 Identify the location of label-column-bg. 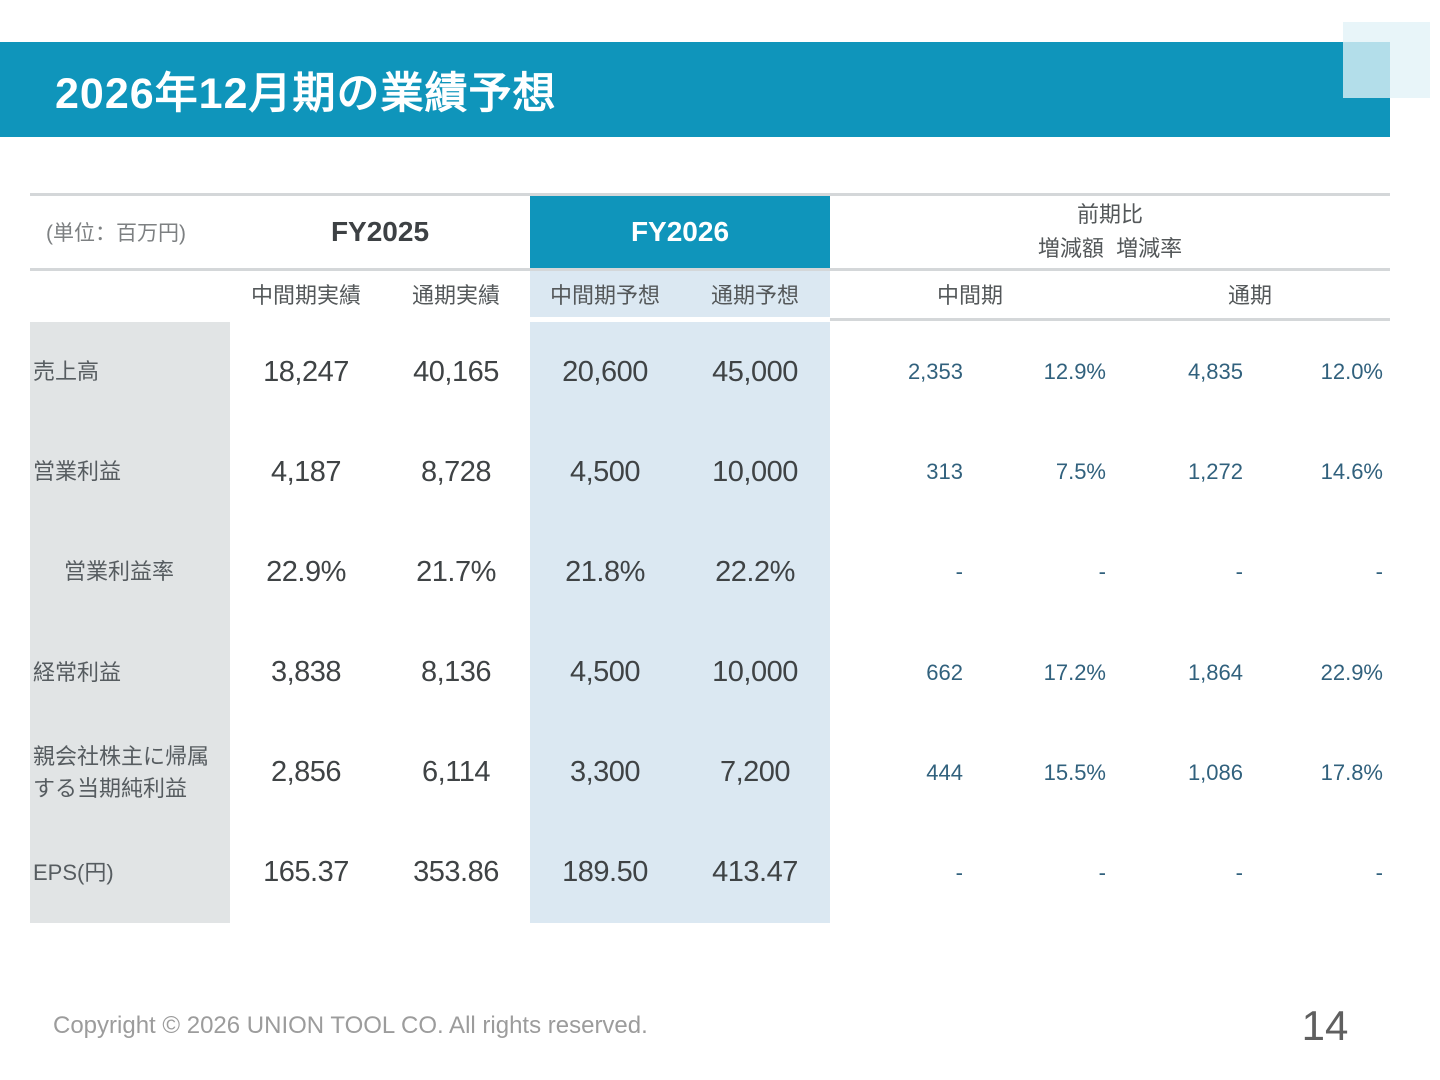
(130, 622).